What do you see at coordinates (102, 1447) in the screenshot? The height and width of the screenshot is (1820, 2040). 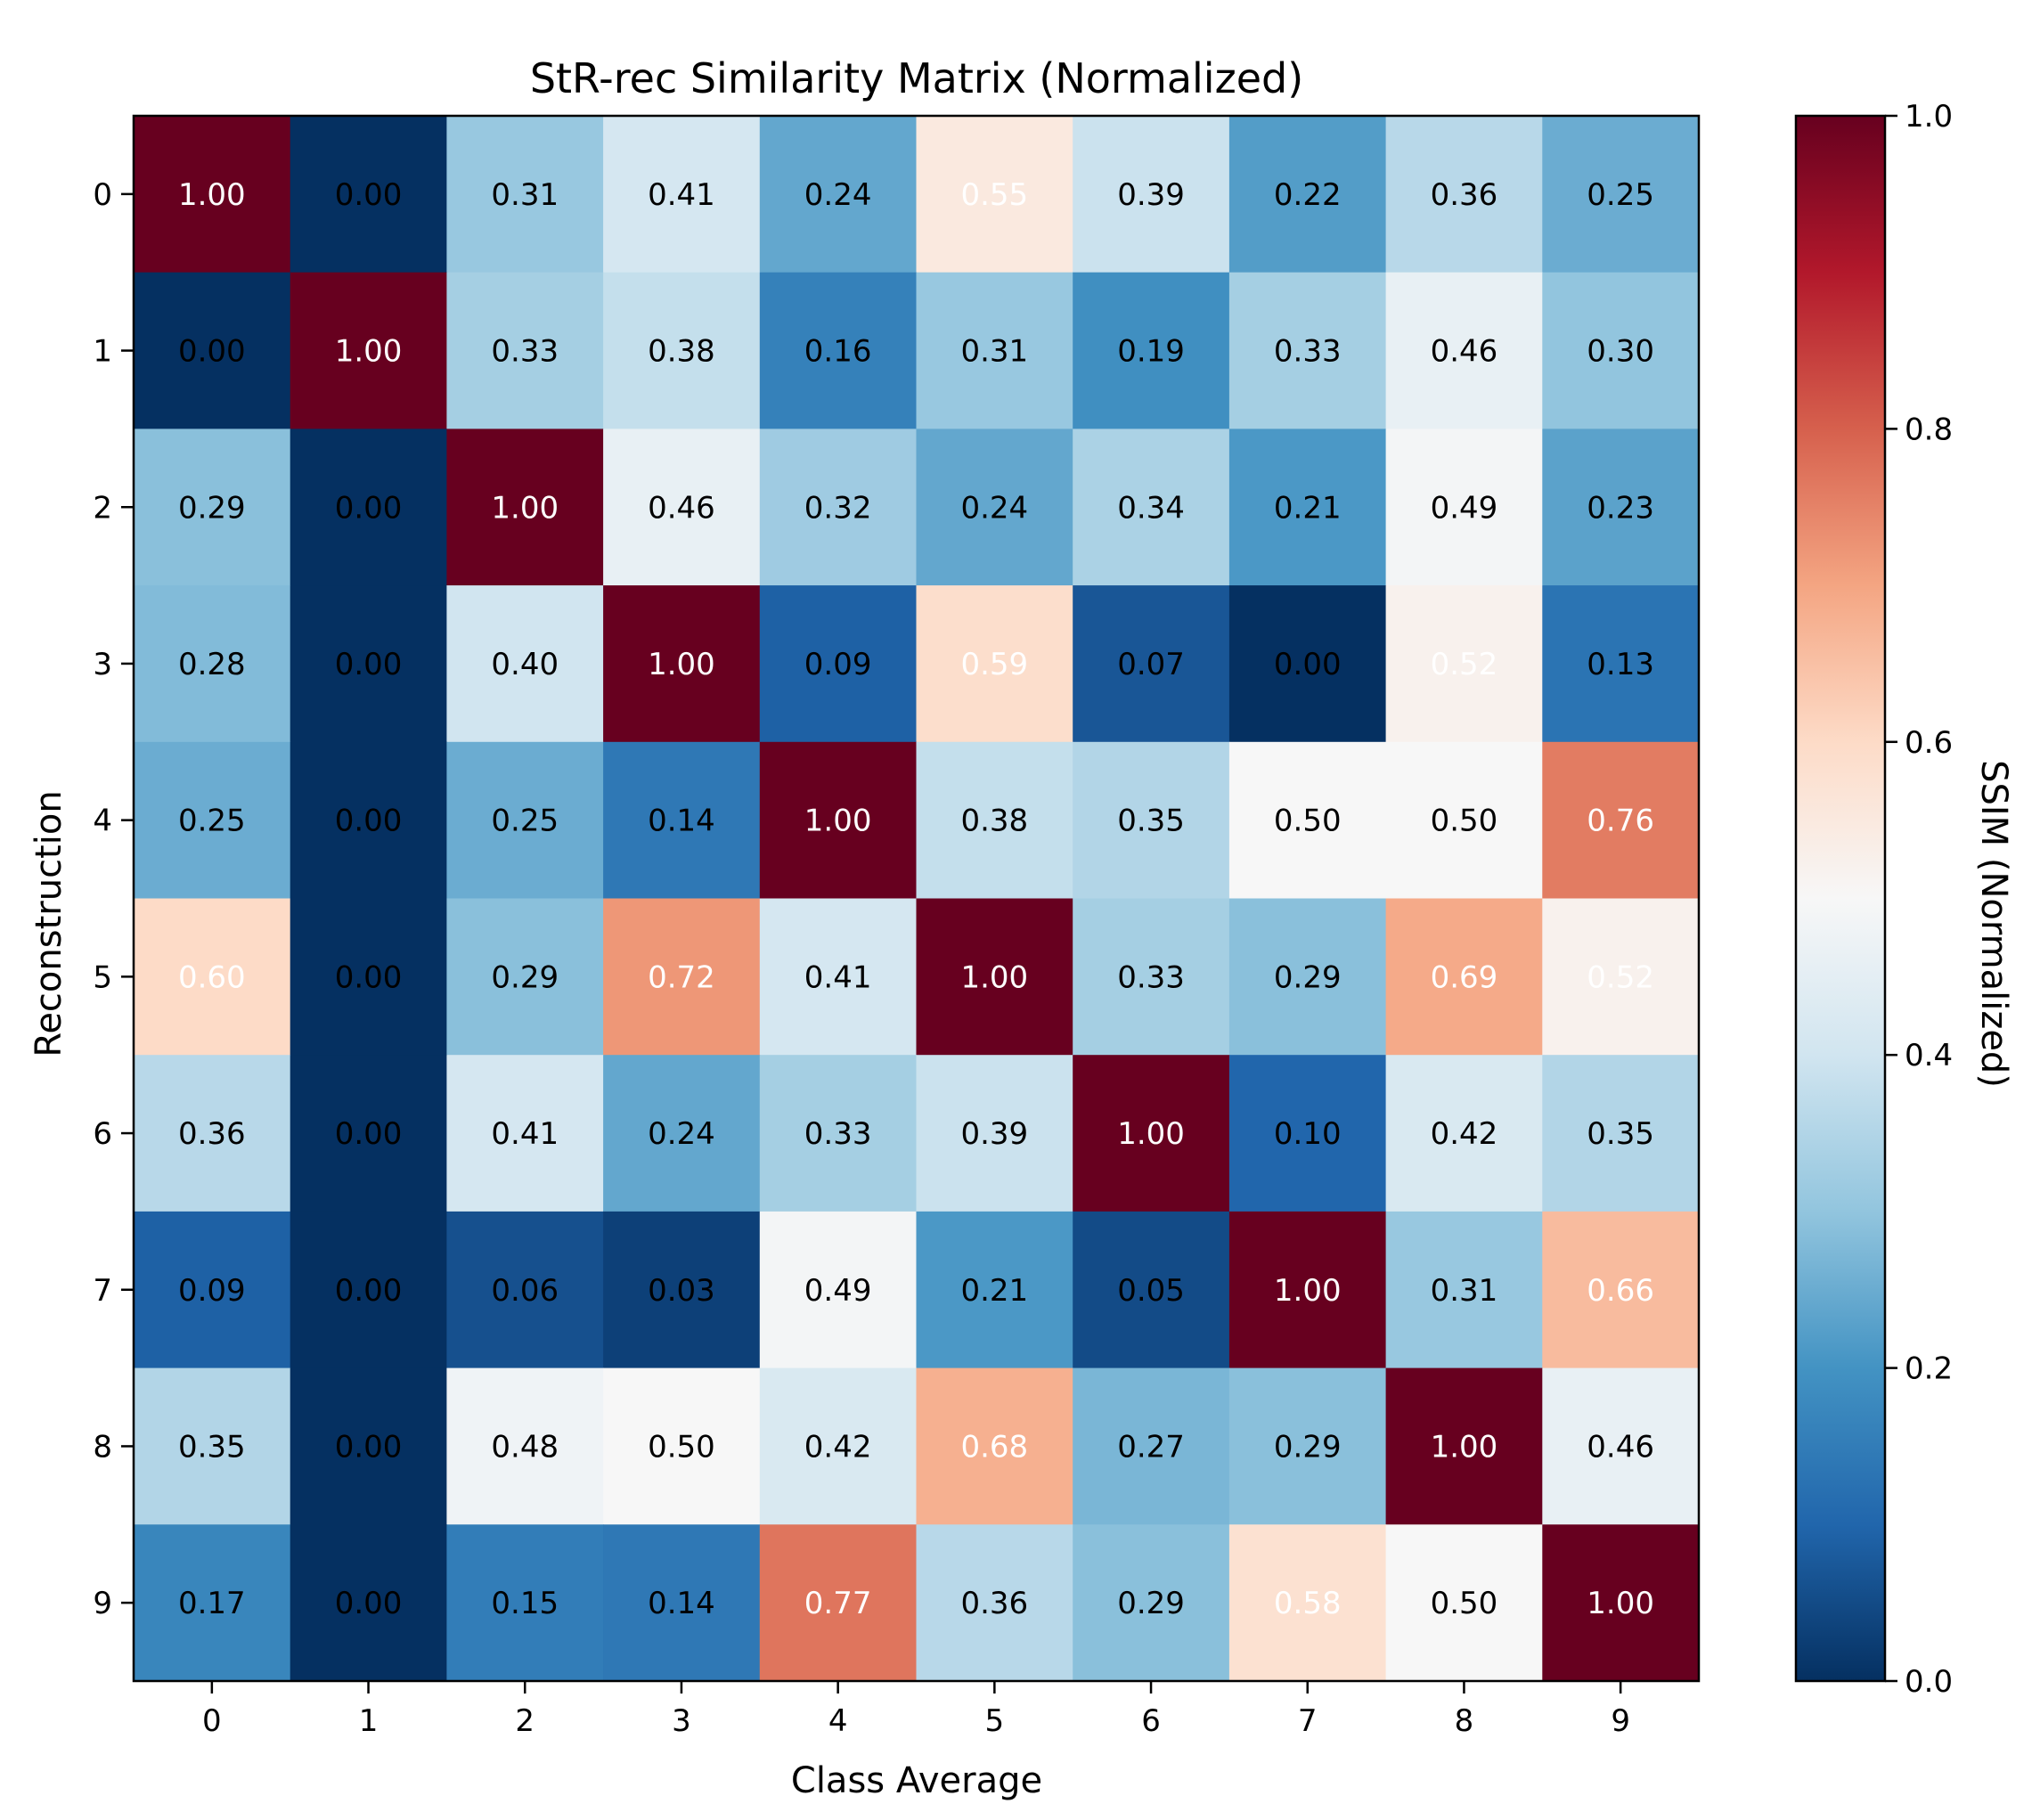 I see `y-tick-label: 8` at bounding box center [102, 1447].